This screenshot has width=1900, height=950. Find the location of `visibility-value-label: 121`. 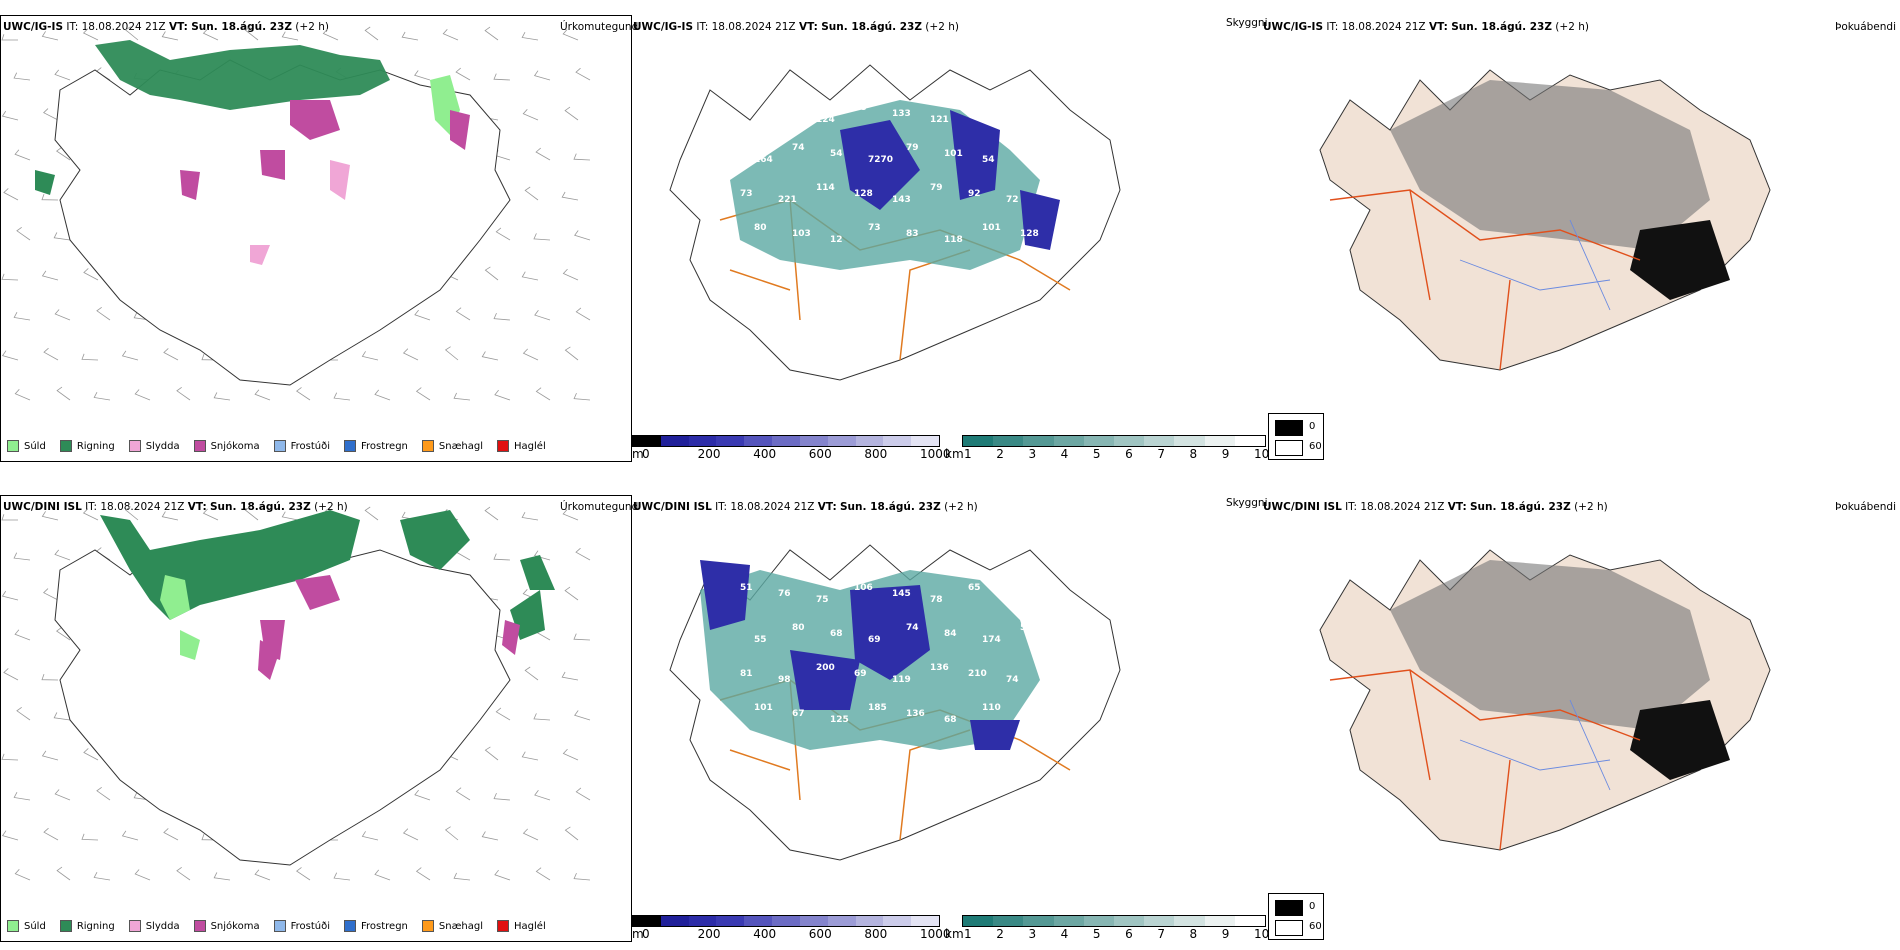

visibility-value-label: 121 is located at coordinates (939, 120).